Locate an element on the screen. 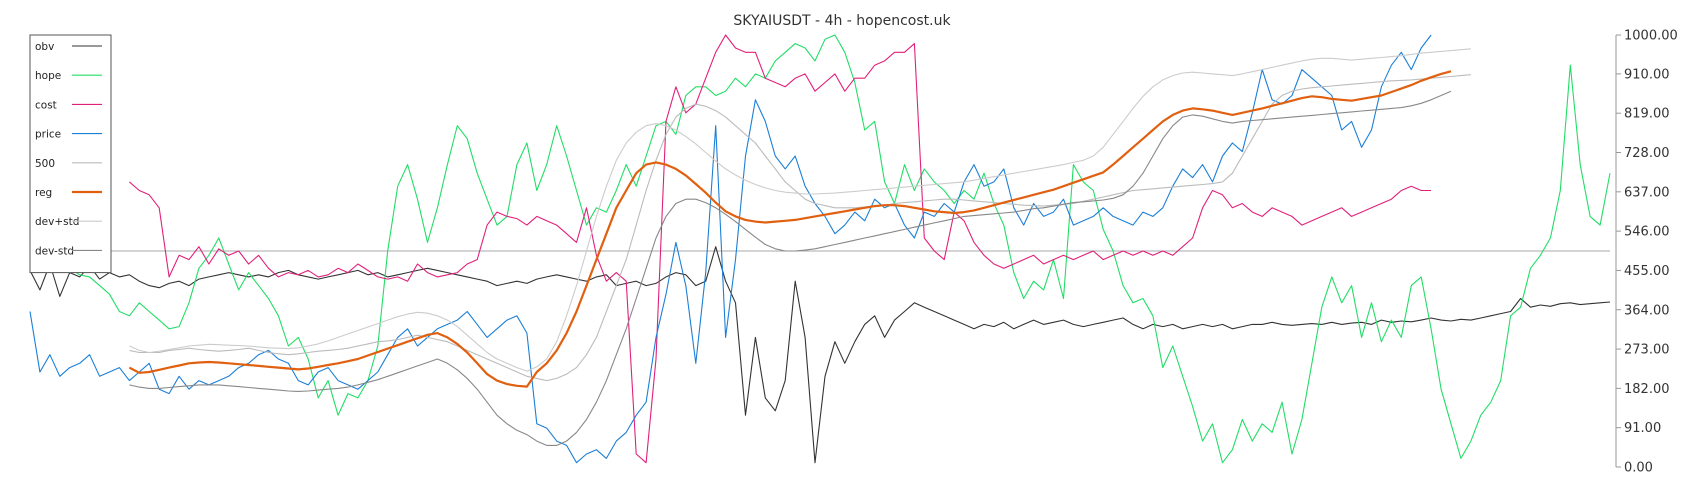 This screenshot has height=500, width=1700. y-tick-label: 0.00 is located at coordinates (1638, 468).